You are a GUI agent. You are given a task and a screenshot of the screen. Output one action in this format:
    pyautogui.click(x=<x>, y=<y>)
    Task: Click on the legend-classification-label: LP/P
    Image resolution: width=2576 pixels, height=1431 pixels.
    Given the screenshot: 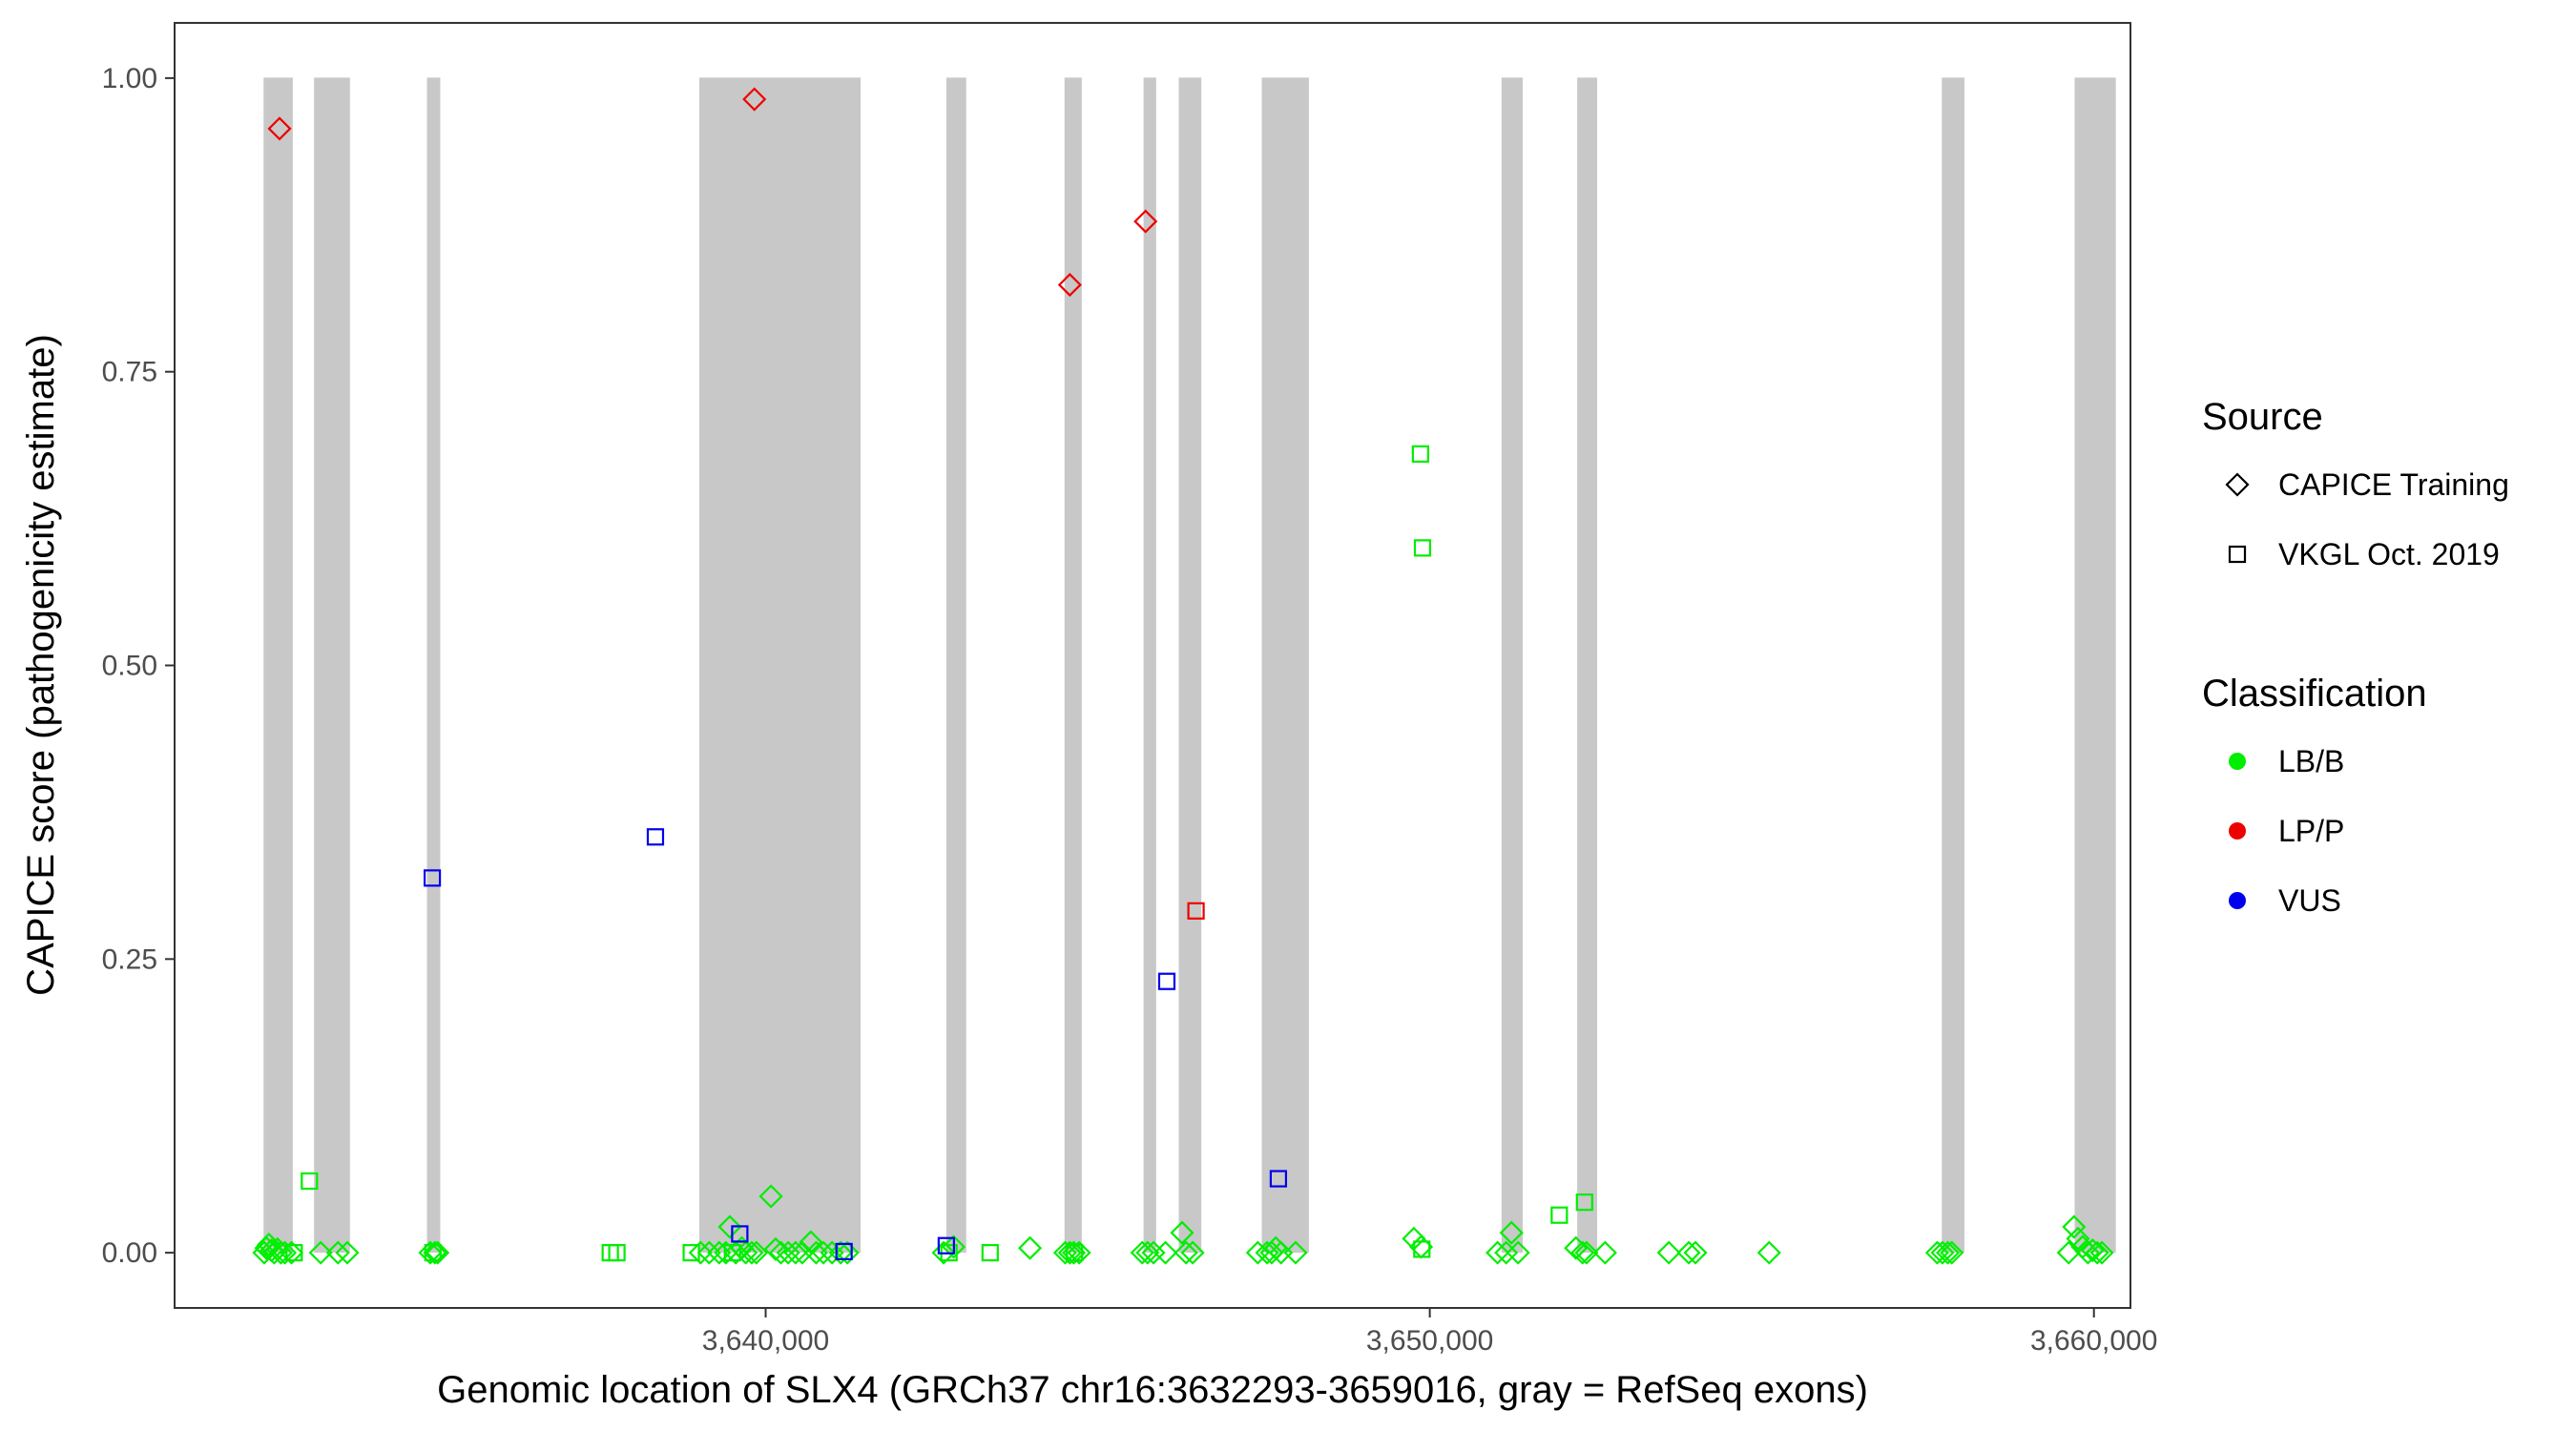 What is the action you would take?
    pyautogui.click(x=2311, y=831)
    